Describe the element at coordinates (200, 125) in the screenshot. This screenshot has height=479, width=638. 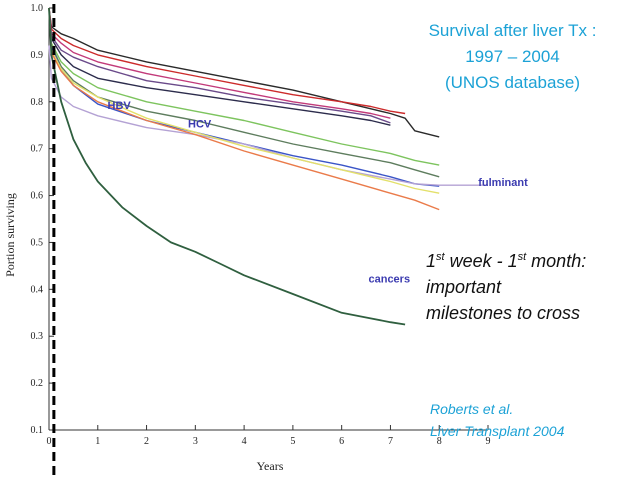
I see `group-label-HCV: HCV` at that location.